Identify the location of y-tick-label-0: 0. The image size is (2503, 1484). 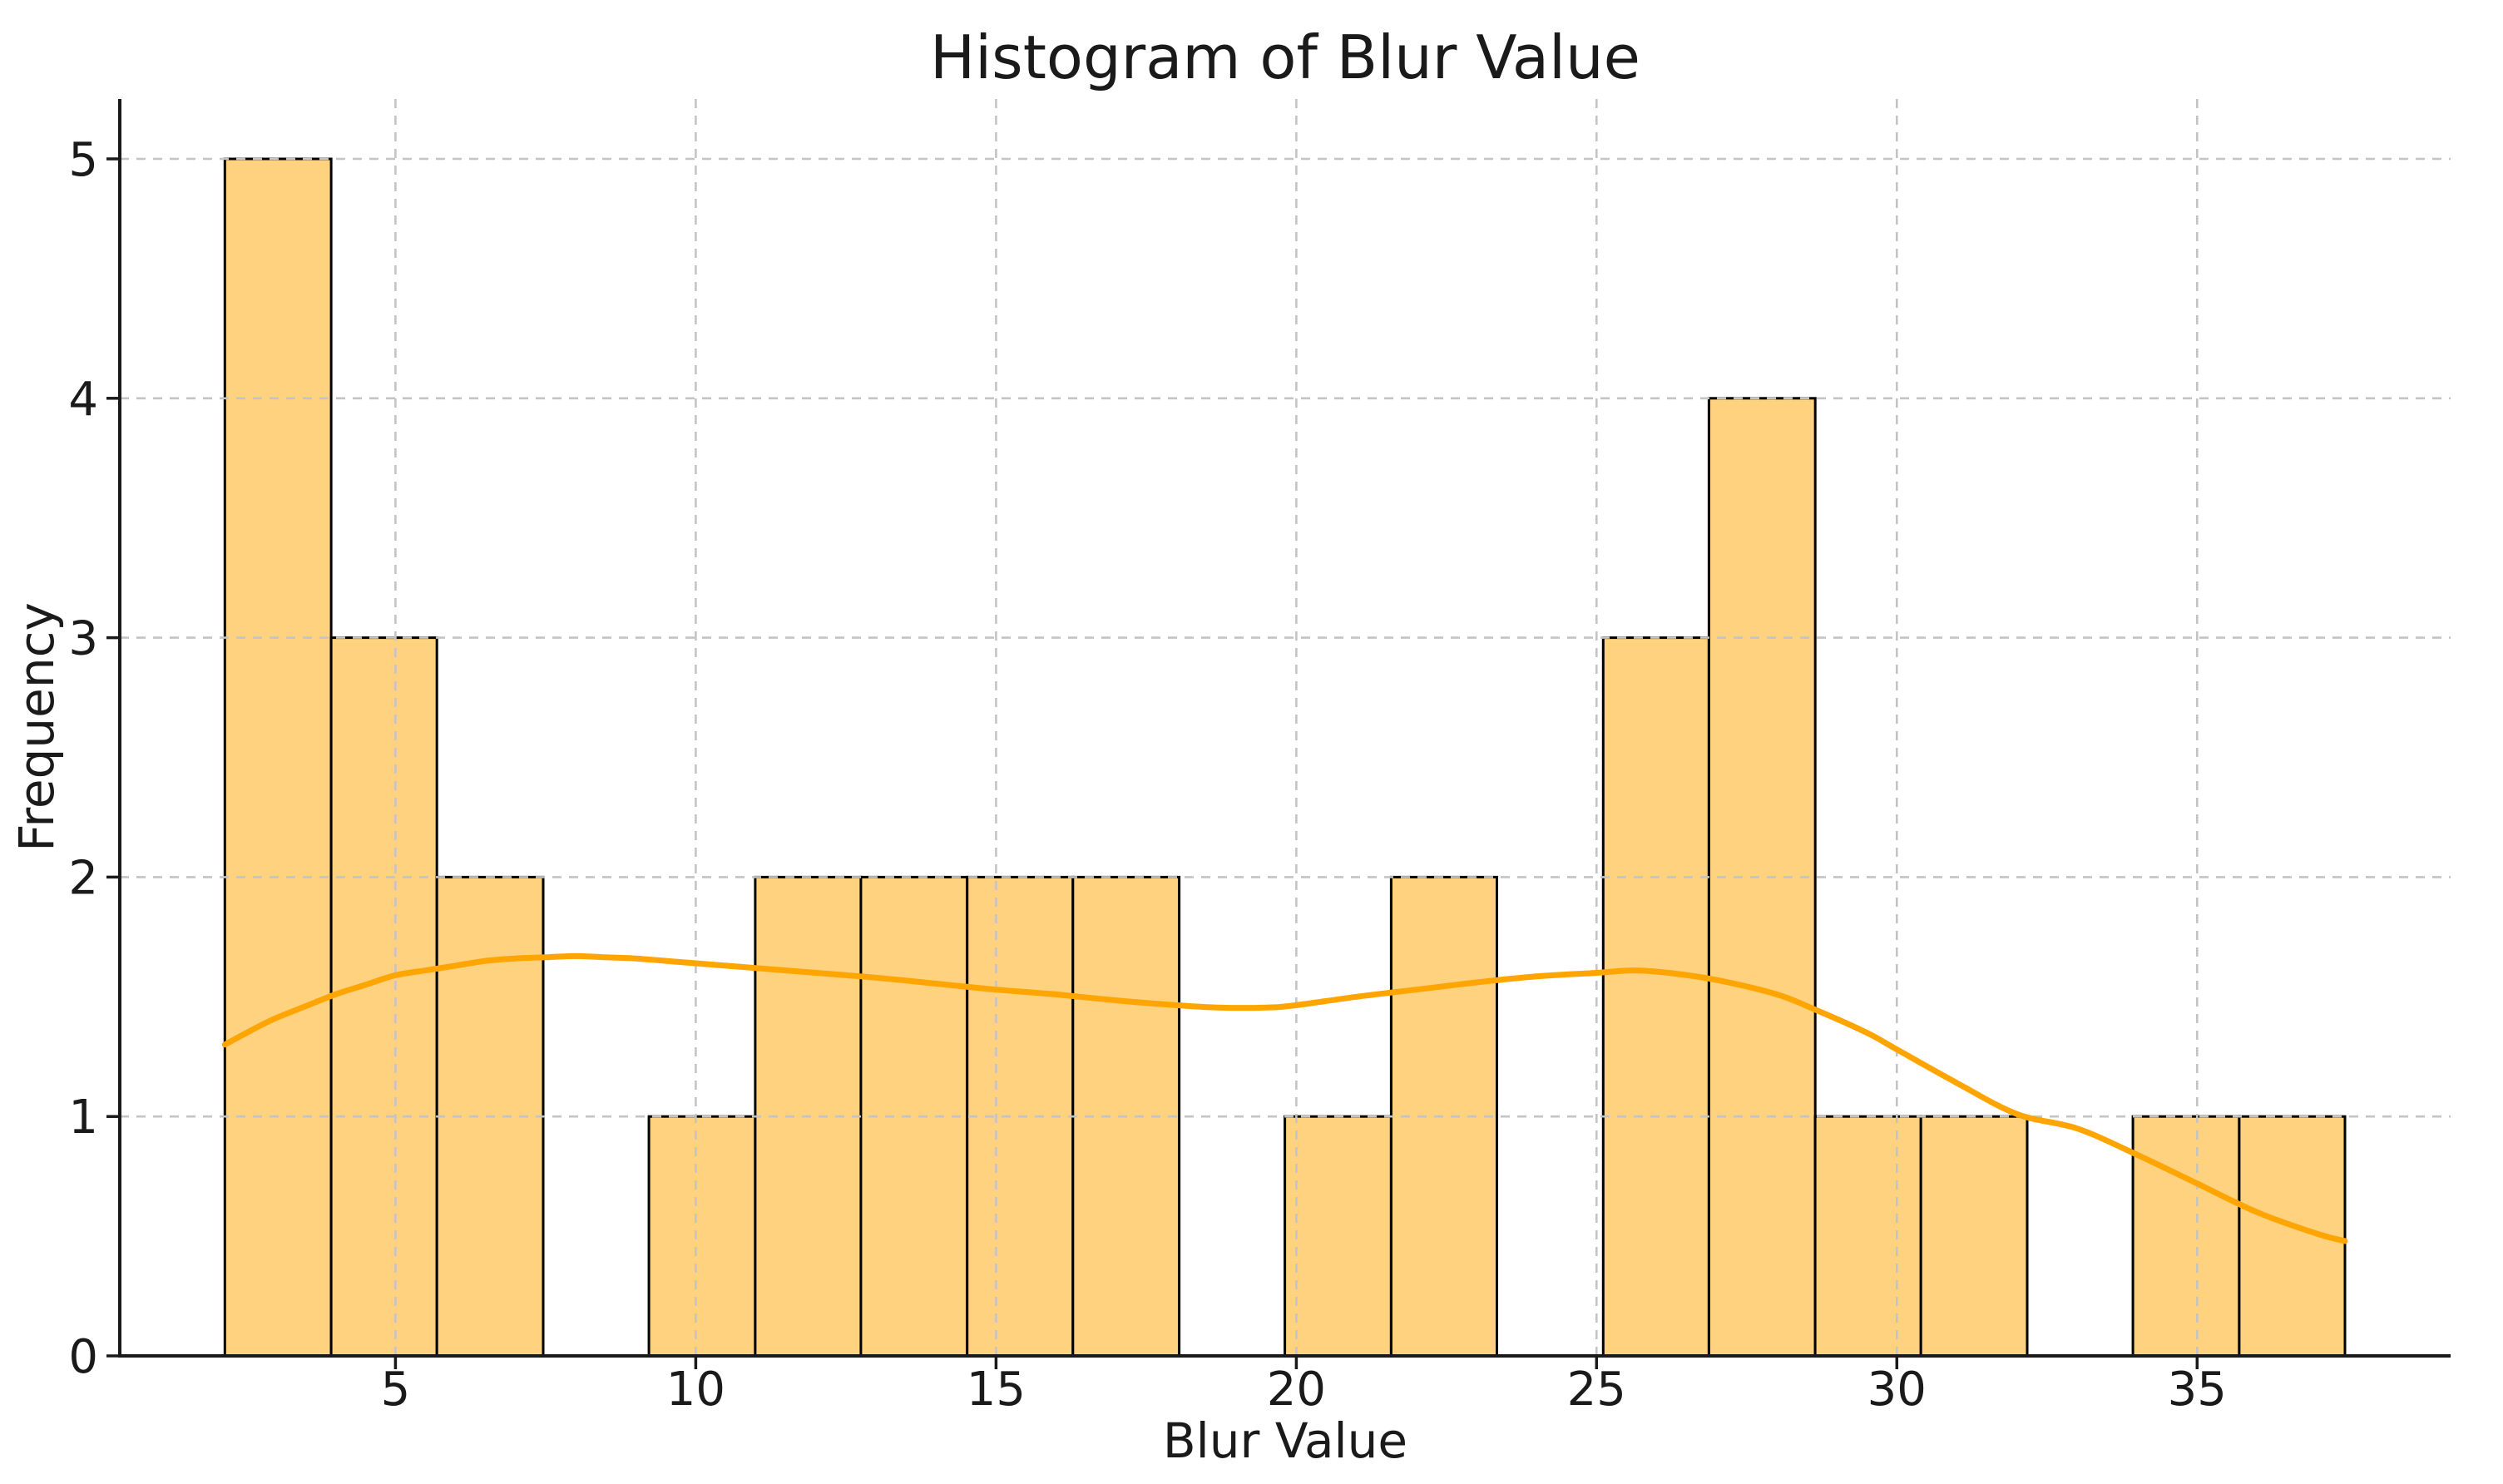
(83, 1357).